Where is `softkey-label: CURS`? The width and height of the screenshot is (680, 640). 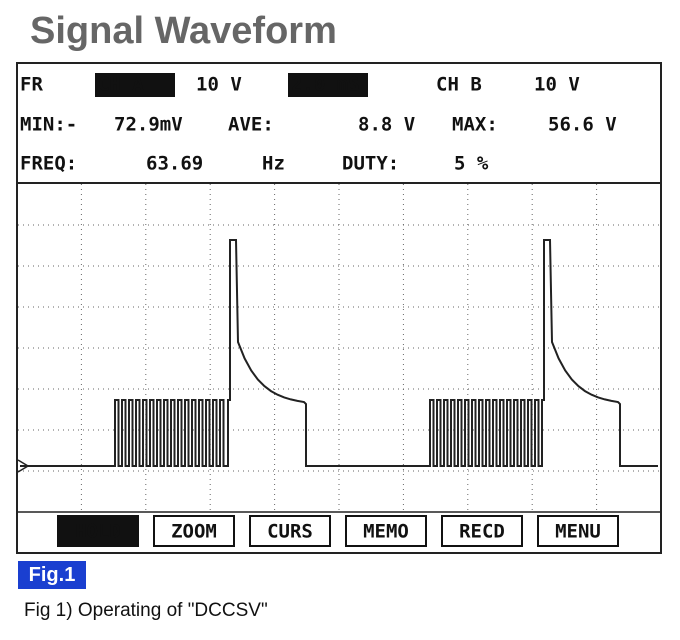 softkey-label: CURS is located at coordinates (290, 532).